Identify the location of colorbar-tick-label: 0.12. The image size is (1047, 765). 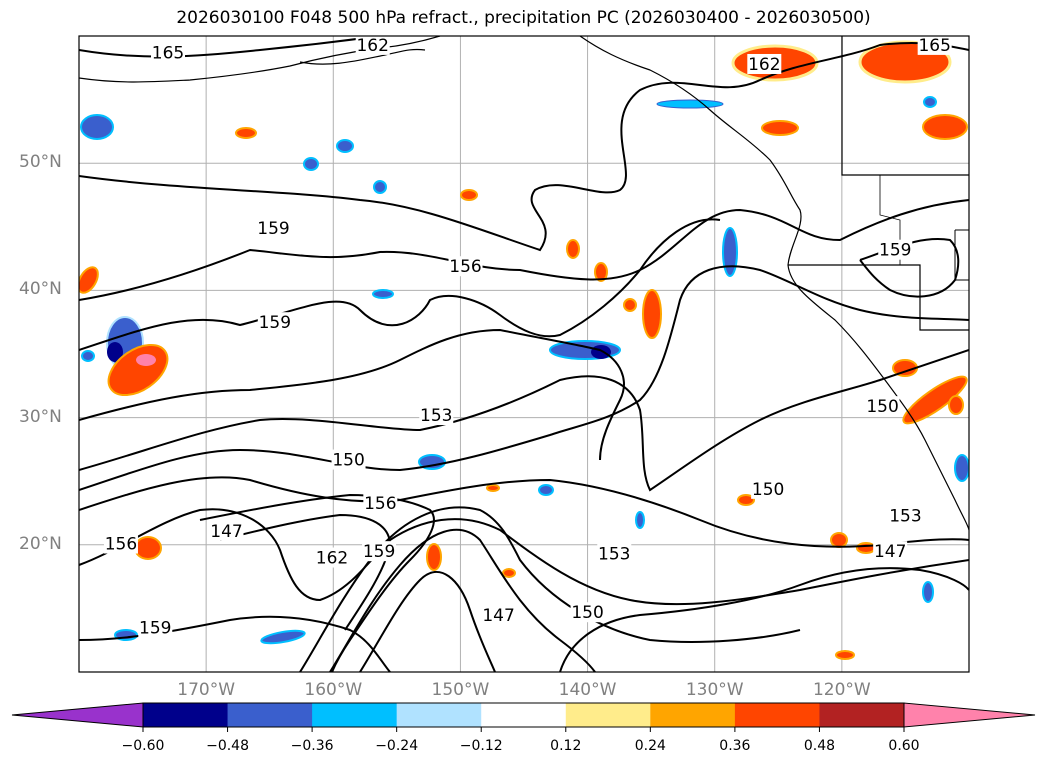
(566, 746).